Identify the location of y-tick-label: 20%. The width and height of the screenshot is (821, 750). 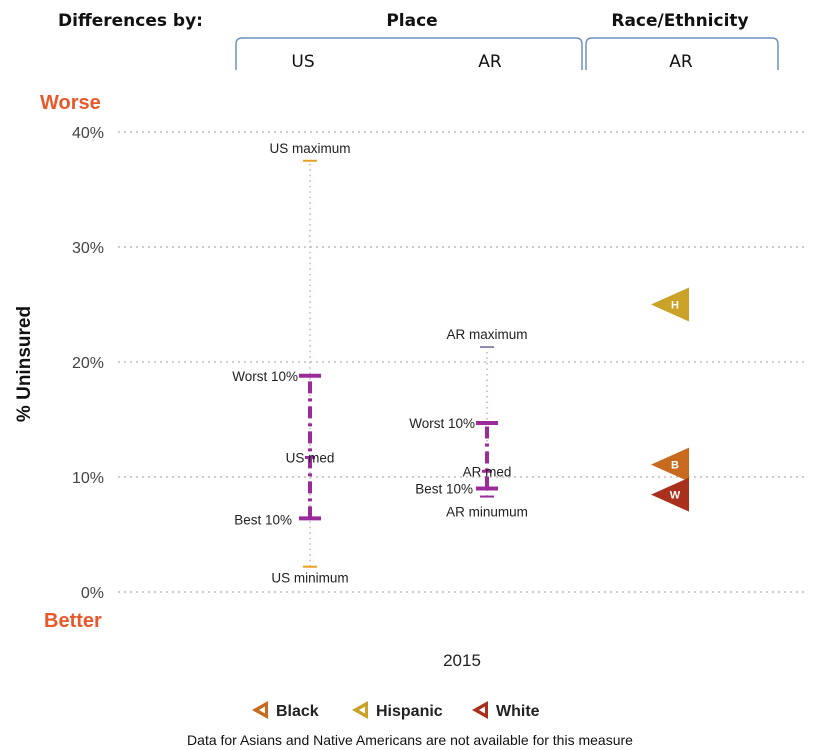
(88, 363).